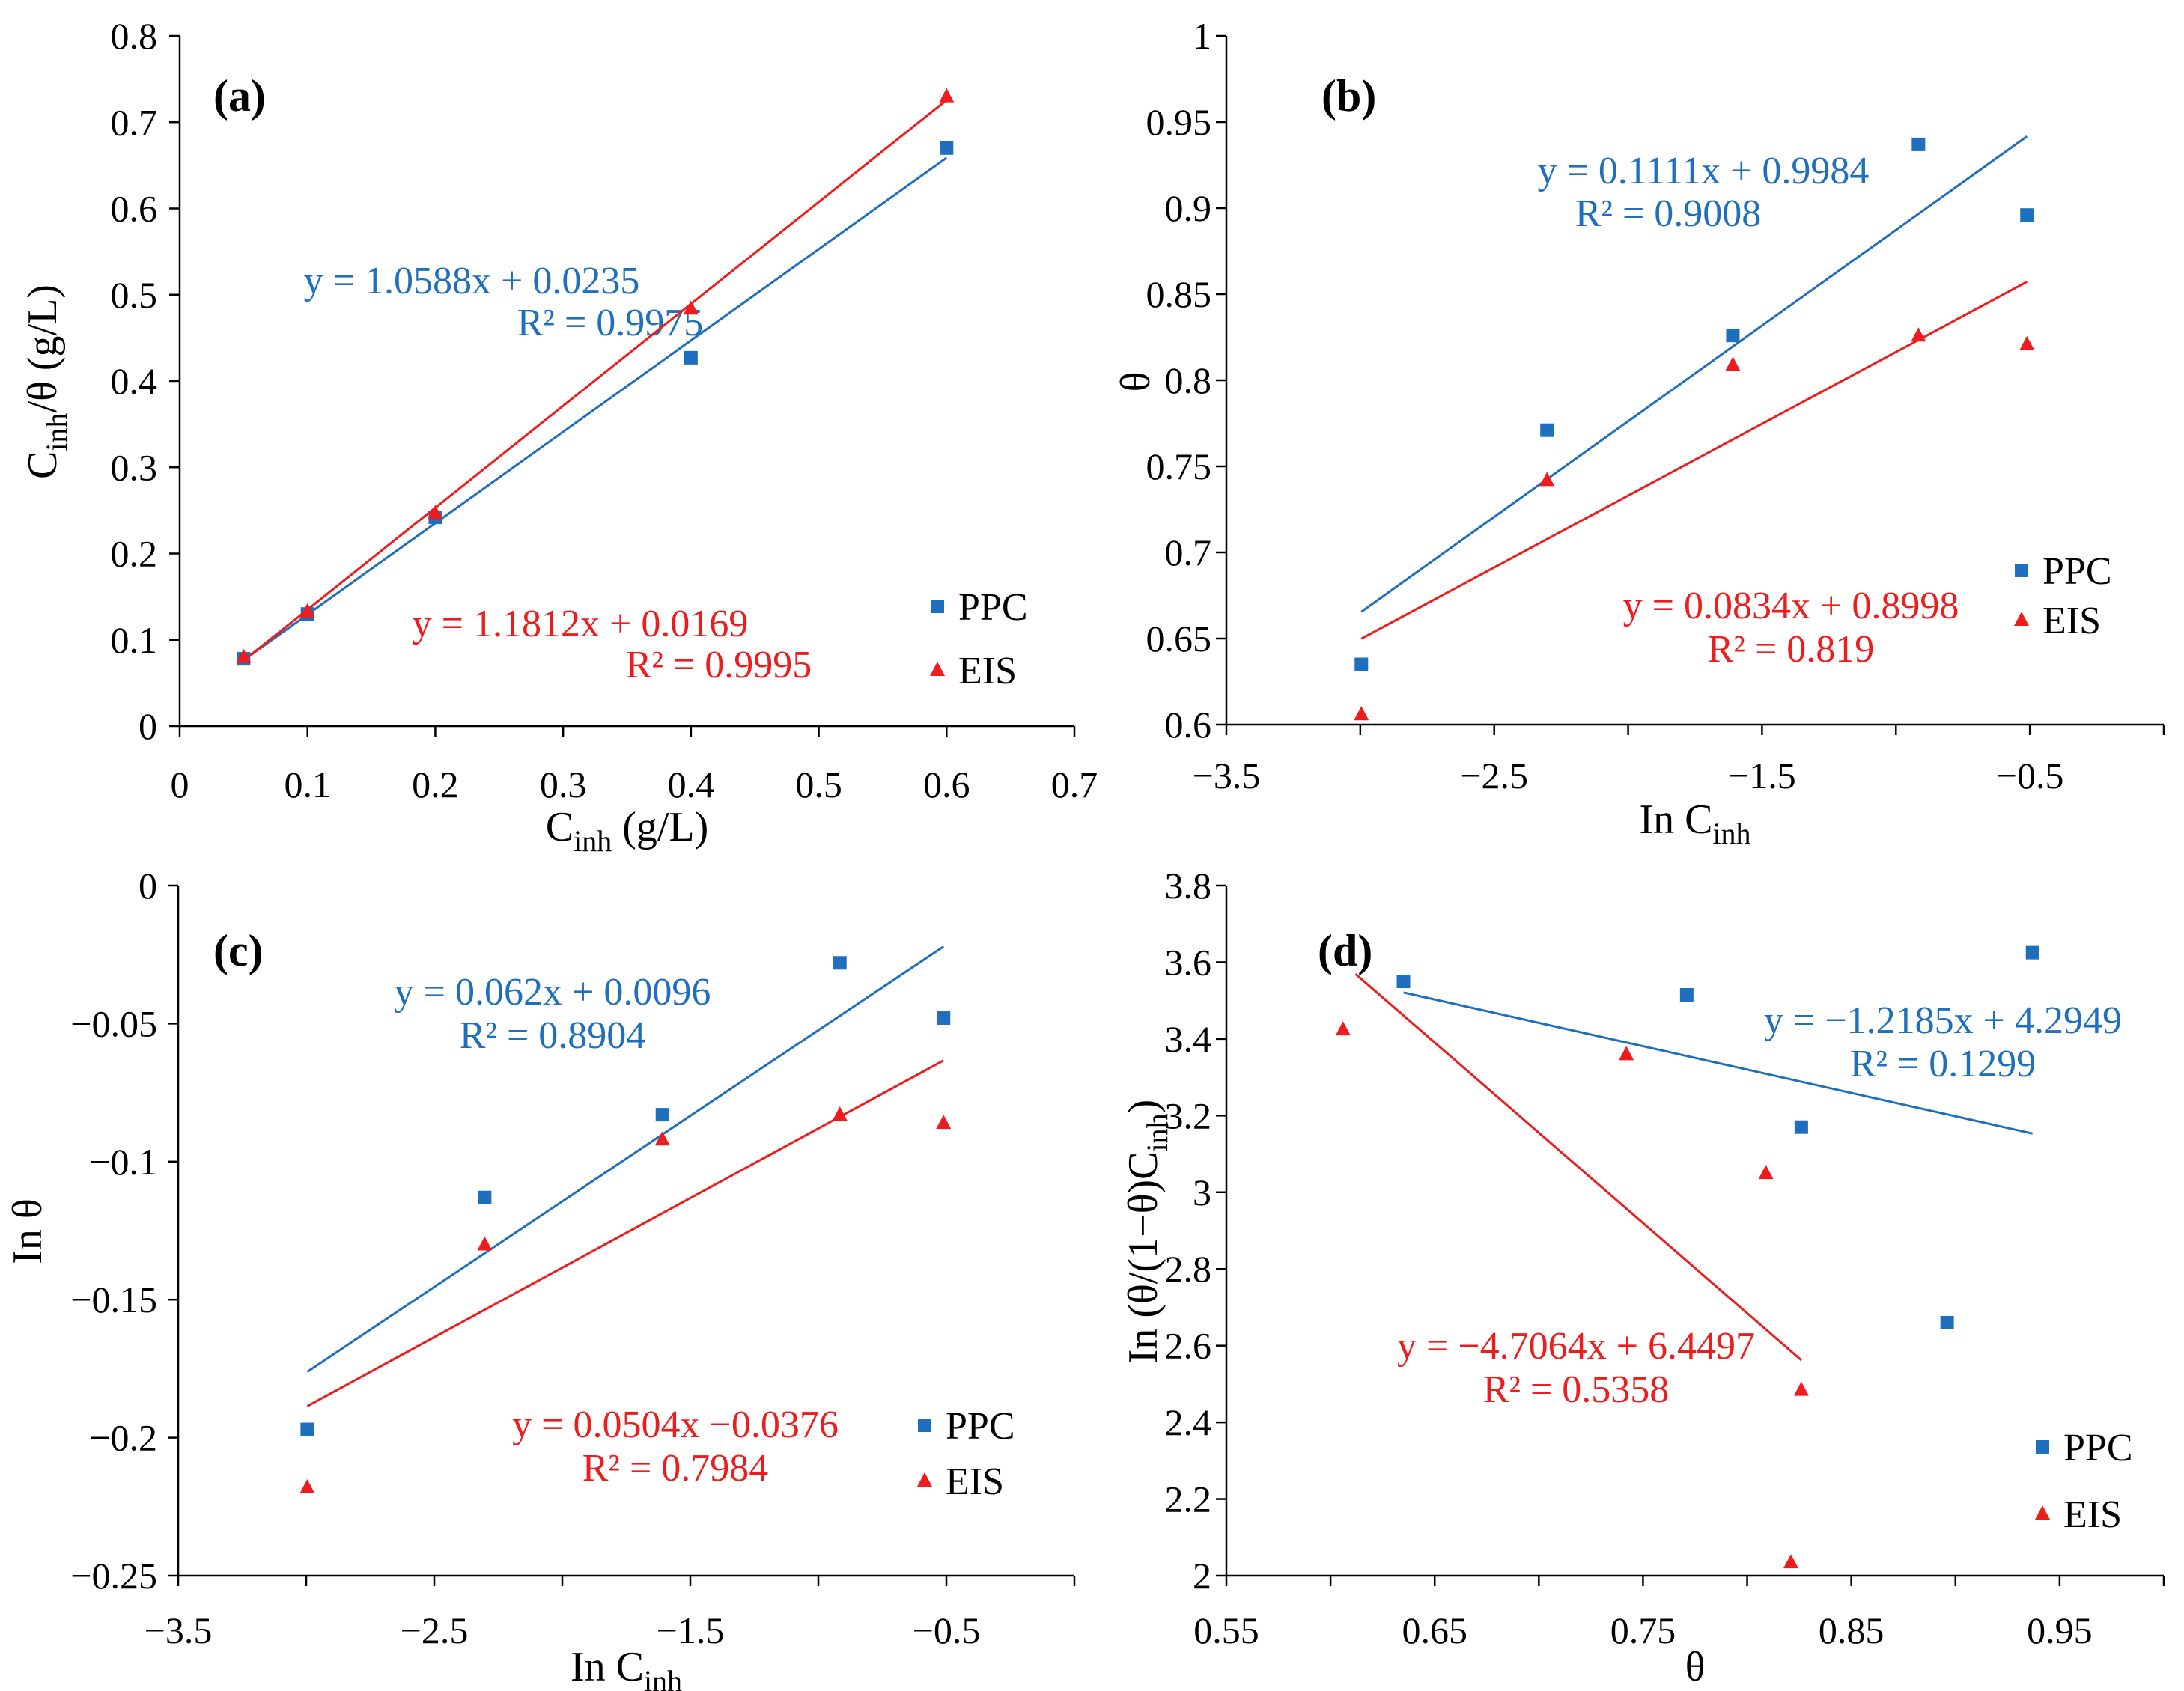 The height and width of the screenshot is (1691, 2184). I want to click on ppc-r-squared: R² = 0.9008, so click(1668, 213).